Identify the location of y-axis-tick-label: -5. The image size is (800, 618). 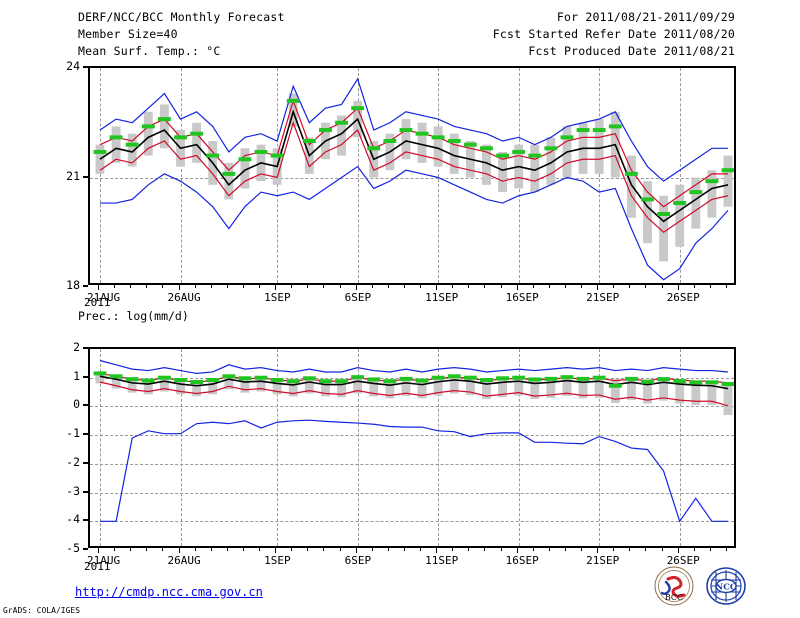
(73, 548).